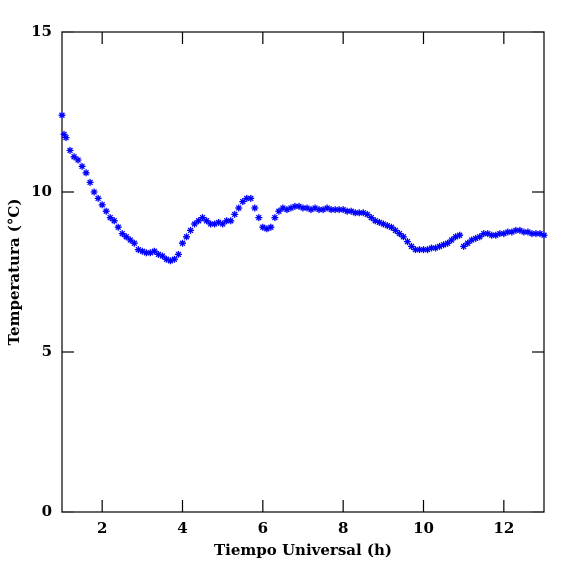 This screenshot has height=578, width=574. Describe the element at coordinates (14, 272) in the screenshot. I see `y-axis-label: Temperatura (°C)` at that location.